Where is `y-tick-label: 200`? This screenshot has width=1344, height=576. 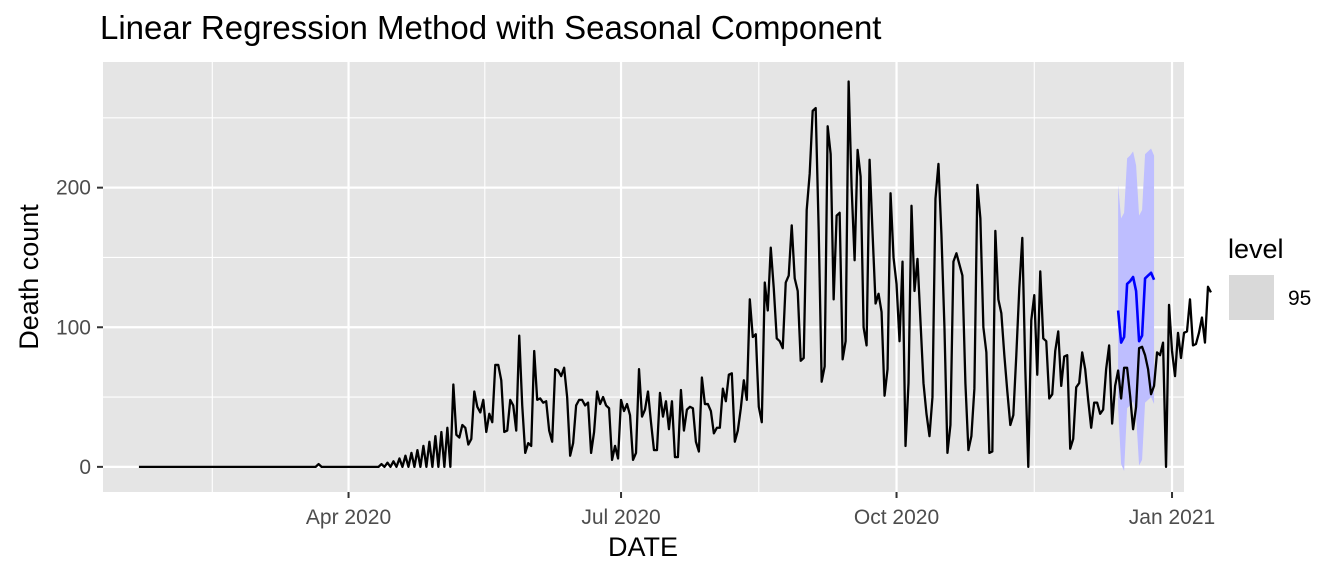
y-tick-label: 200 is located at coordinates (73, 188).